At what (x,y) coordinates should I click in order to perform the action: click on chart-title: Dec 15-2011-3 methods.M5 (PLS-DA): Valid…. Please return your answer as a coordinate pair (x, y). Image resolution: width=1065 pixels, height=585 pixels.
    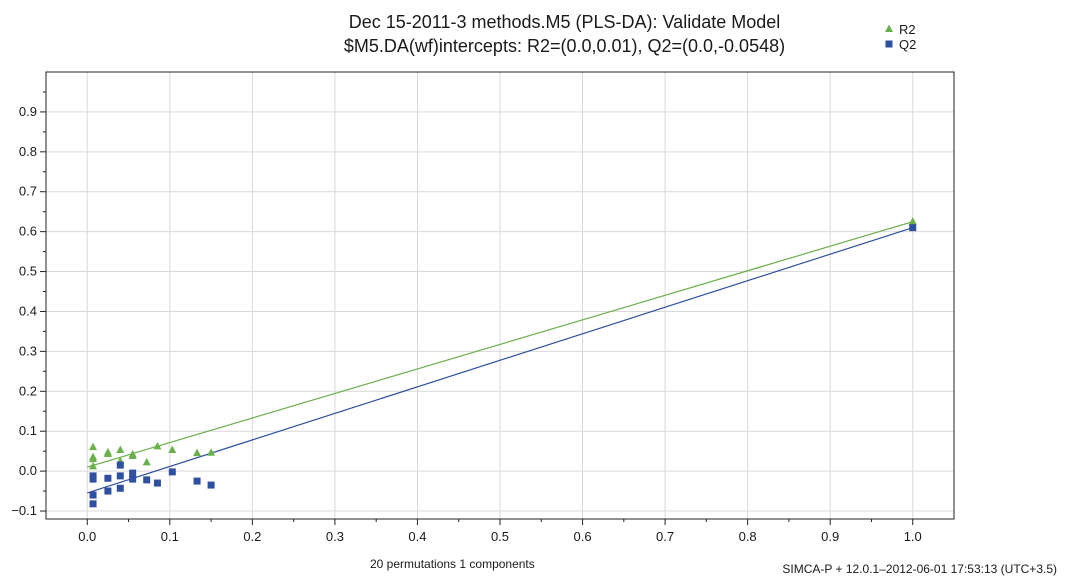
    Looking at the image, I should click on (564, 22).